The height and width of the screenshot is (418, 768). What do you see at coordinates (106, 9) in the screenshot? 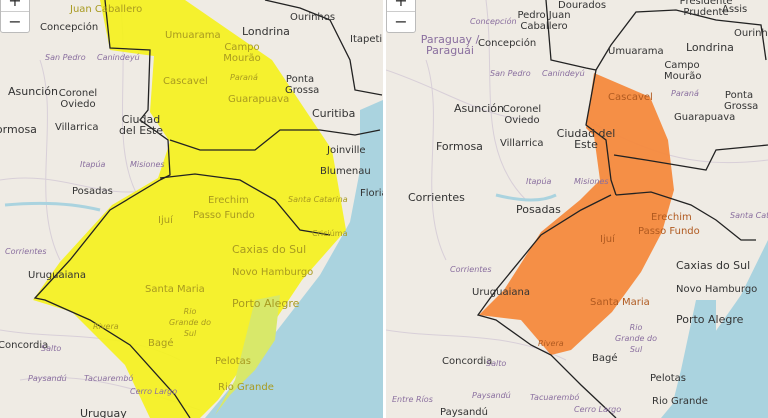
I see `map-label: Juan Caballero` at bounding box center [106, 9].